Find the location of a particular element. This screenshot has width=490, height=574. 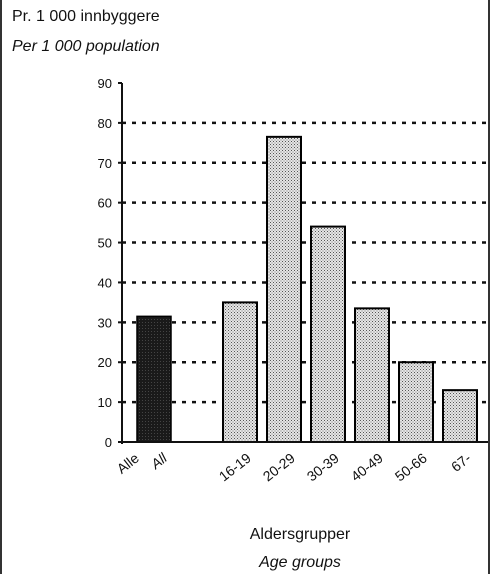

bar-67- is located at coordinates (460, 416).